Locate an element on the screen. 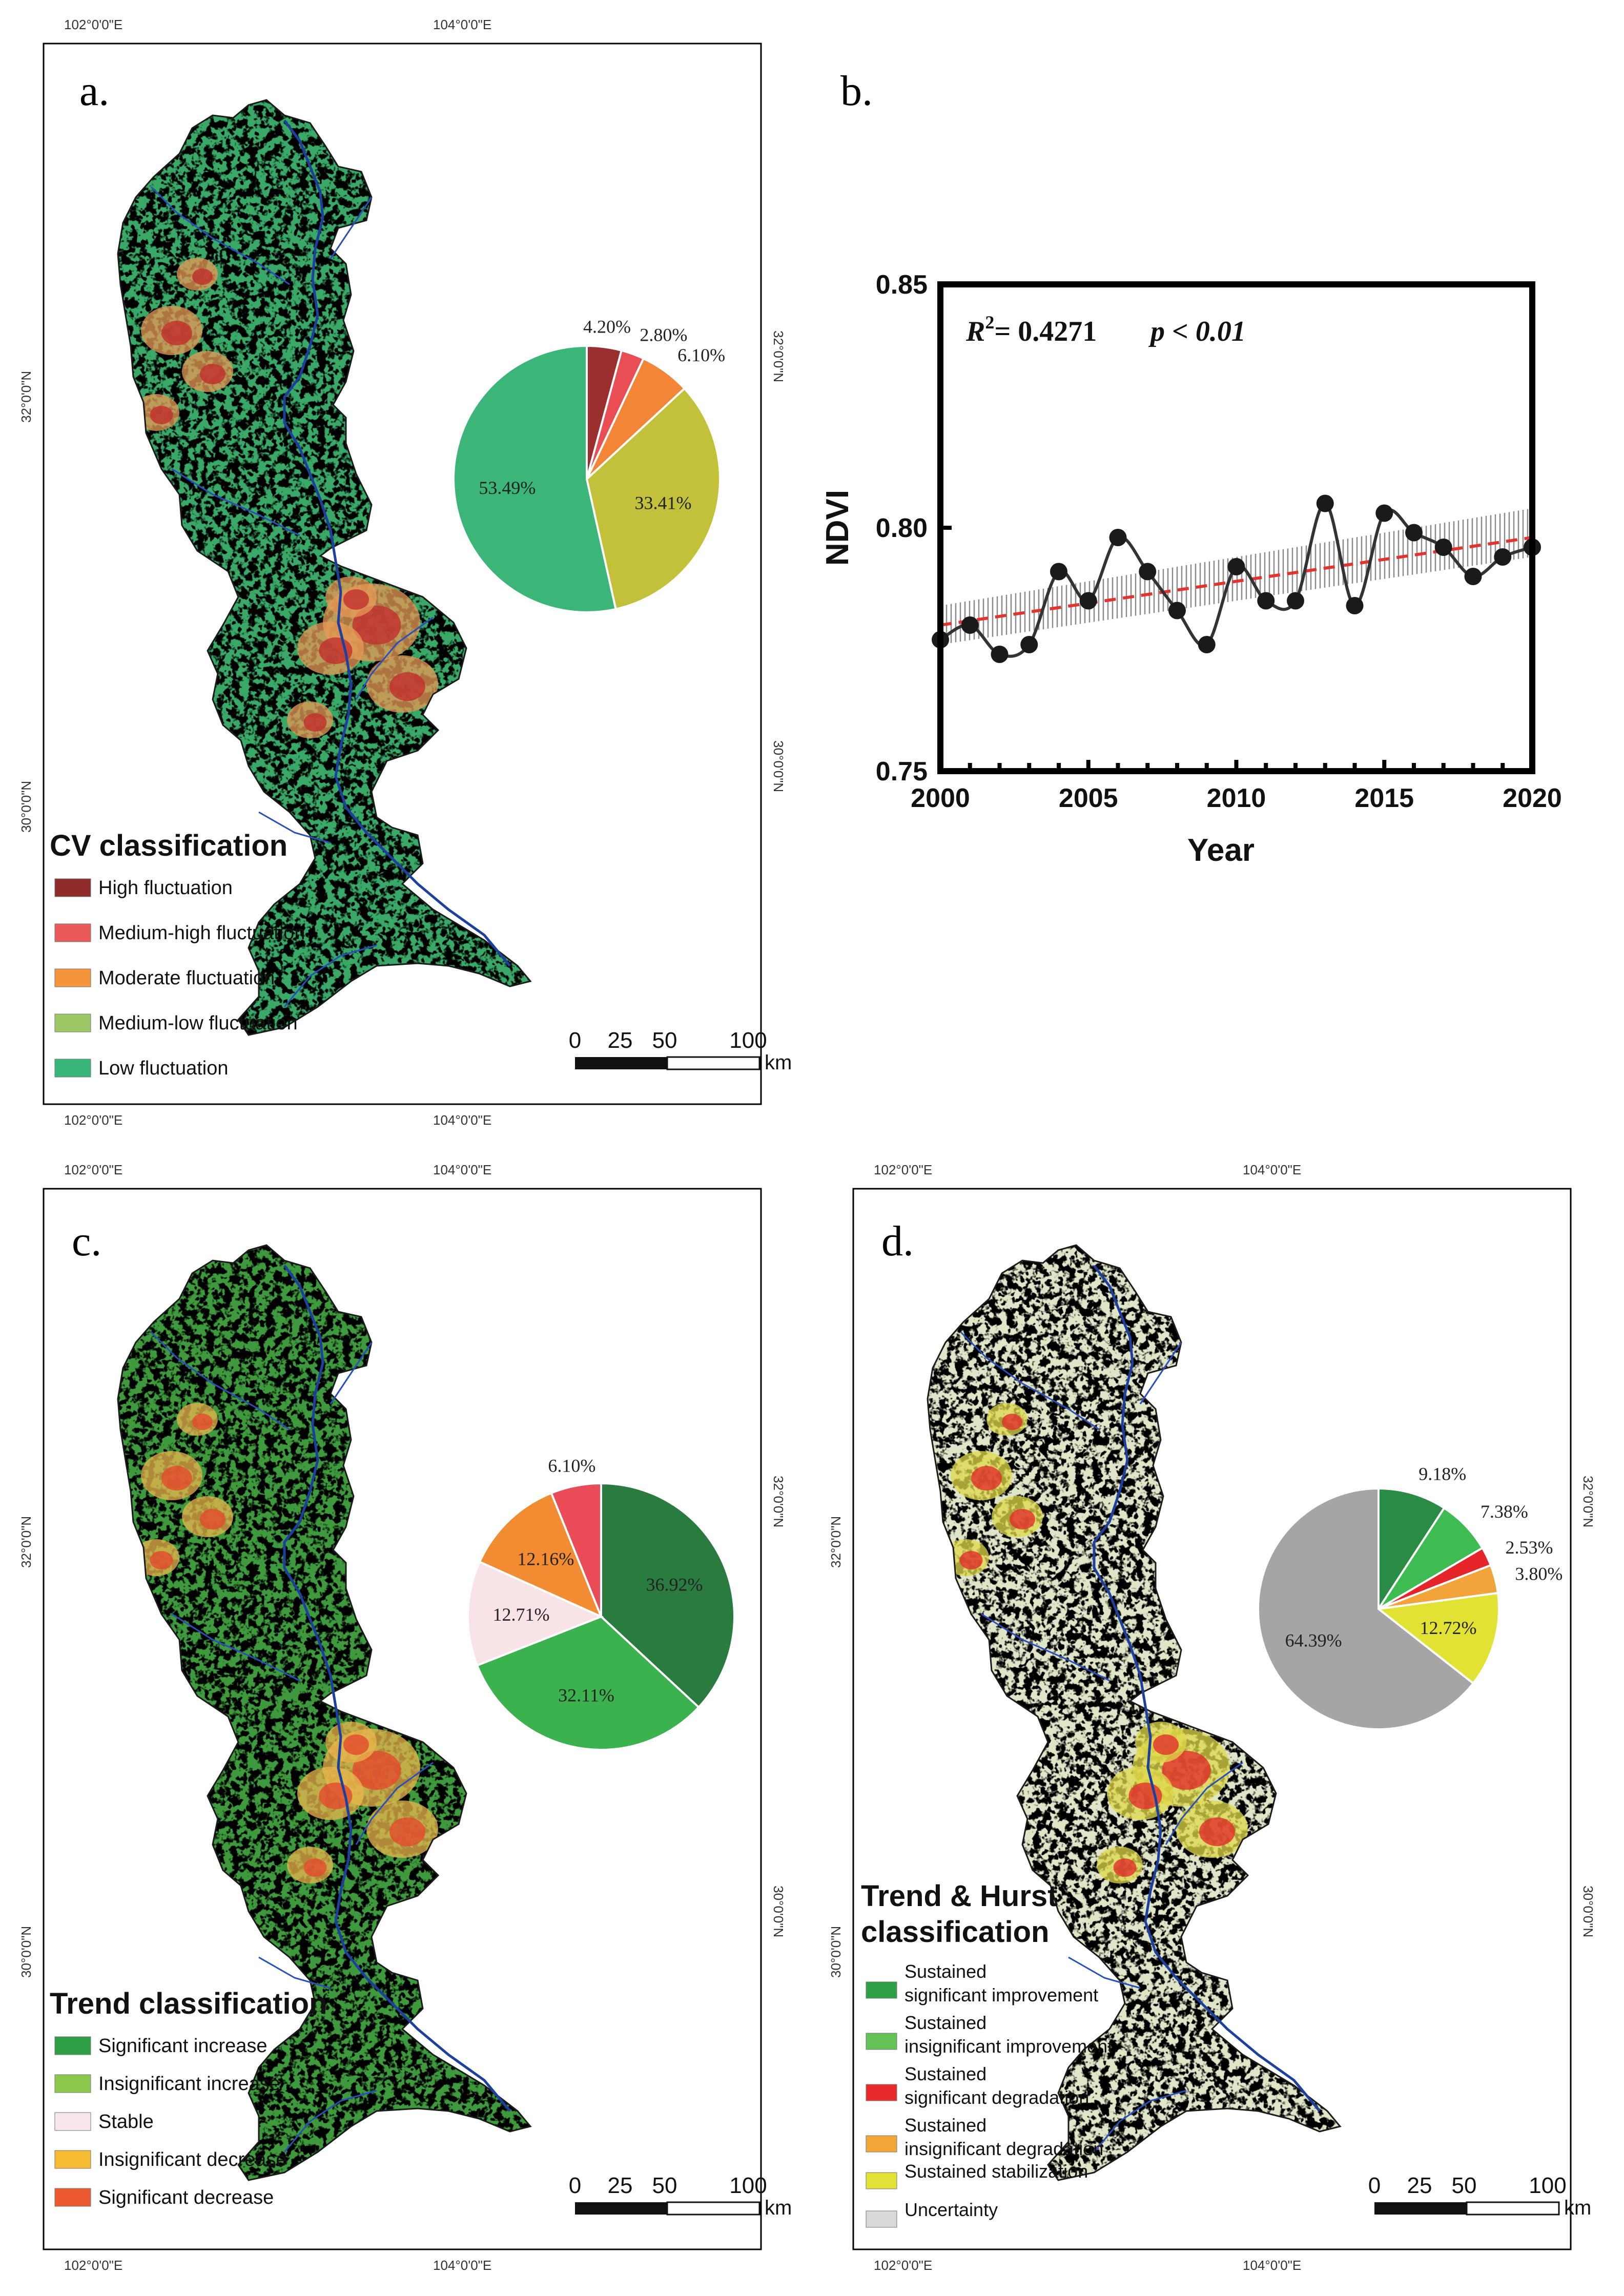  pie-label: 6.10% is located at coordinates (701, 355).